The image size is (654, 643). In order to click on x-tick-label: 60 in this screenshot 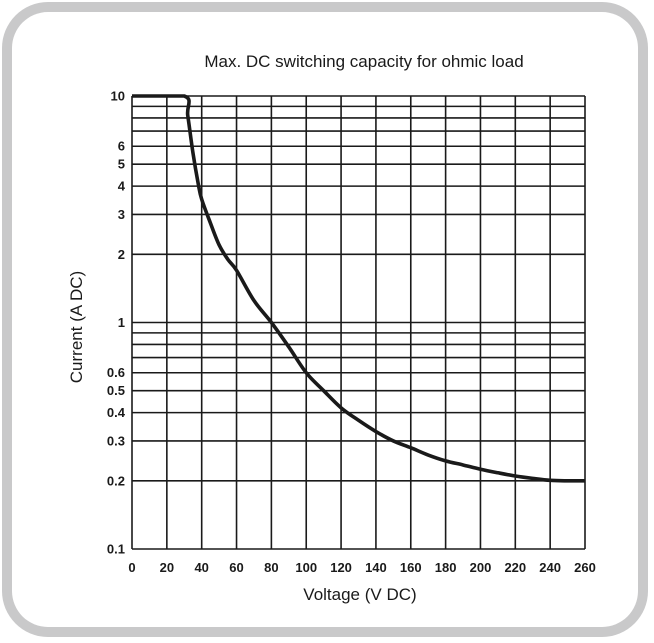, I will do `click(236, 567)`.